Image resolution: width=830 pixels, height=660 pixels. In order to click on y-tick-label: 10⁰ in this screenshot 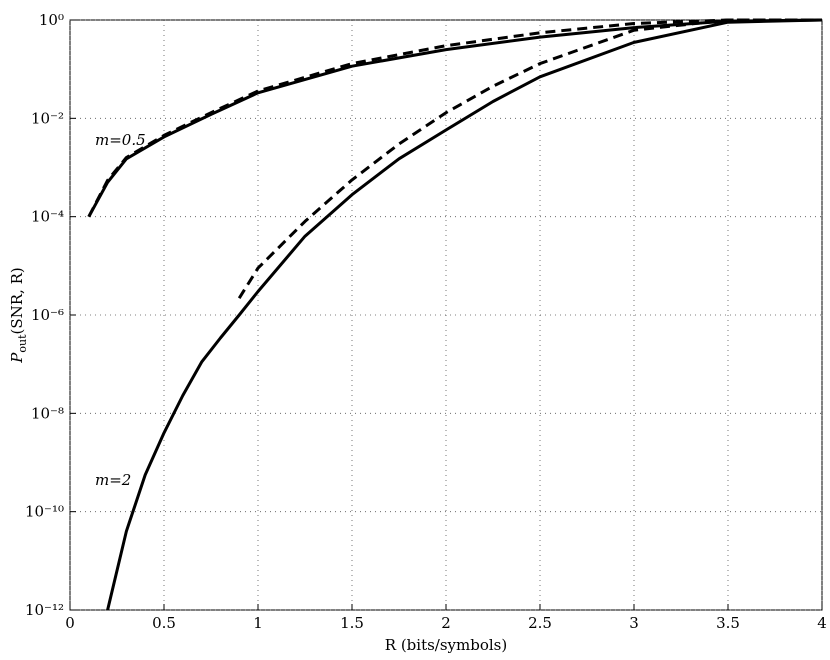, I will do `click(51, 20)`.